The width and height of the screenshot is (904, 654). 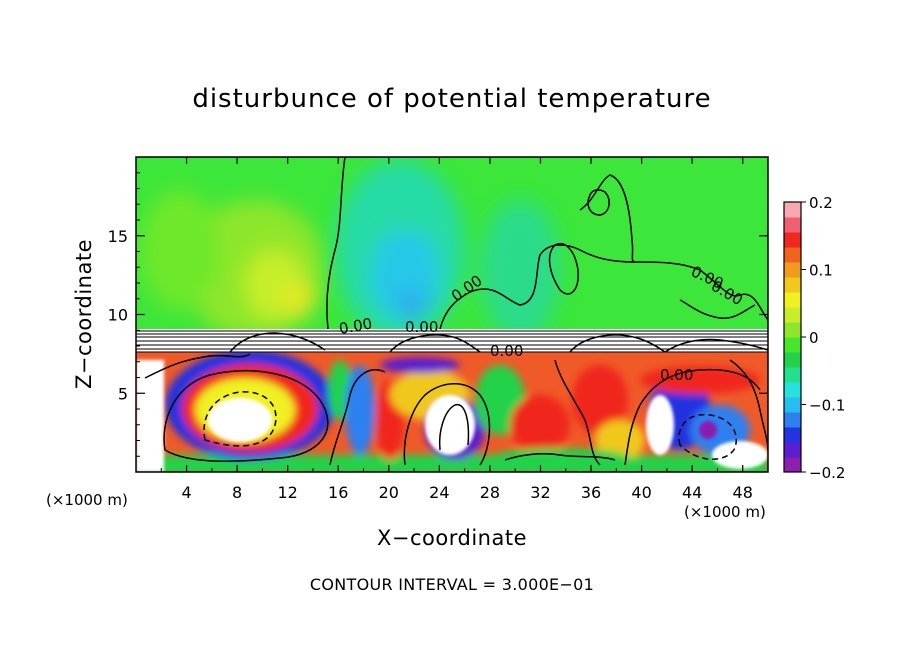 I want to click on x-tick-label: 4, so click(x=186, y=492).